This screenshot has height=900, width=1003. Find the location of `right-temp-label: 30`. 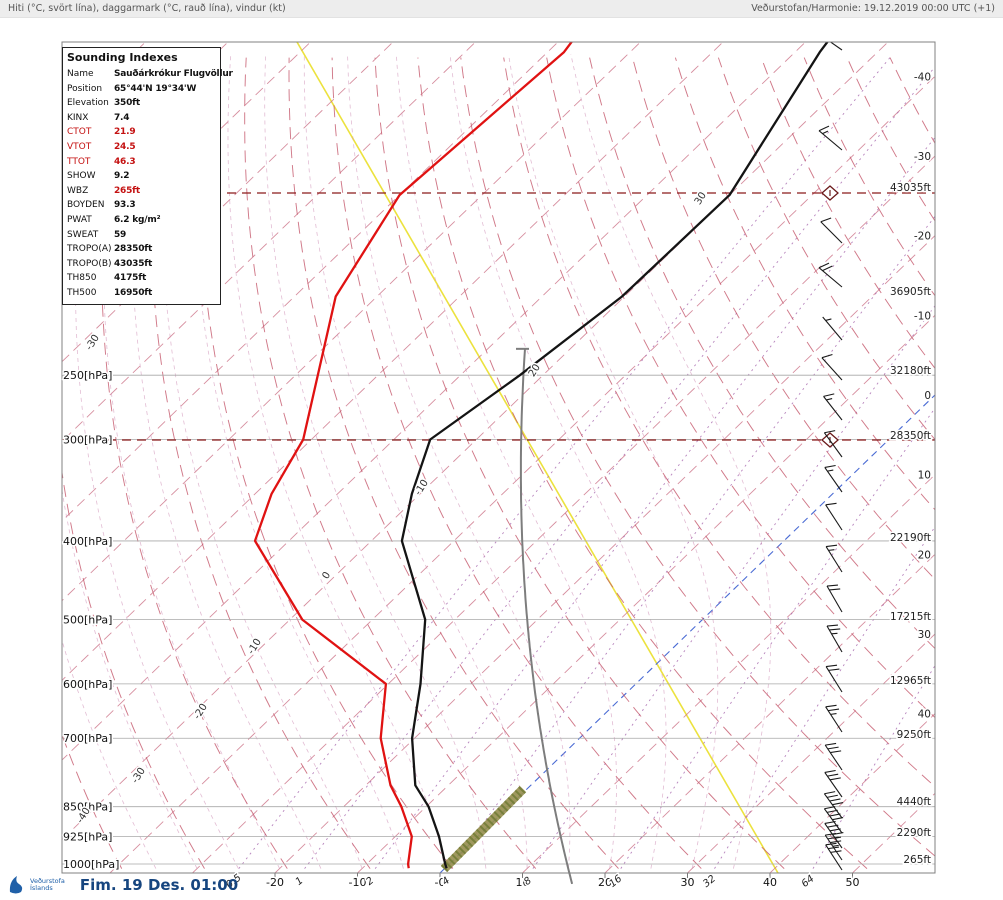

right-temp-label: 30 is located at coordinates (924, 635).